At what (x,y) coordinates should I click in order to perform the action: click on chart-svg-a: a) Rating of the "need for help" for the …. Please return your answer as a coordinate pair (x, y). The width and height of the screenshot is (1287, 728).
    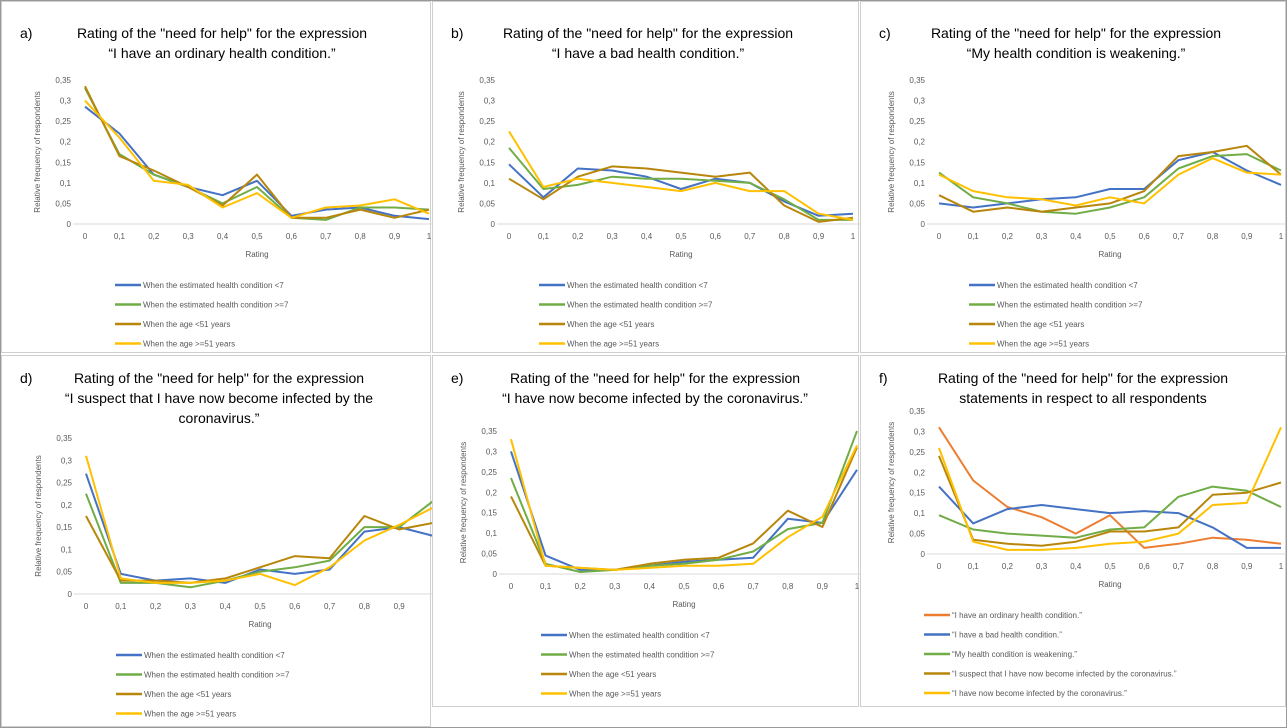
    Looking at the image, I should click on (226, 187).